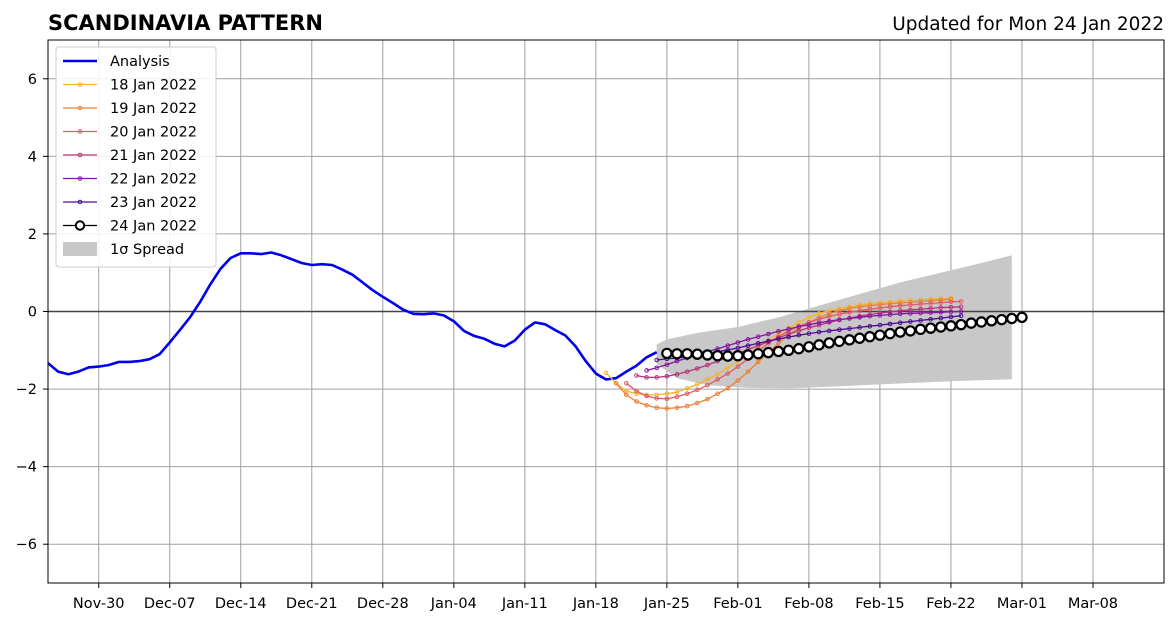 This screenshot has width=1176, height=626. I want to click on y-tick-label: 4, so click(32, 157).